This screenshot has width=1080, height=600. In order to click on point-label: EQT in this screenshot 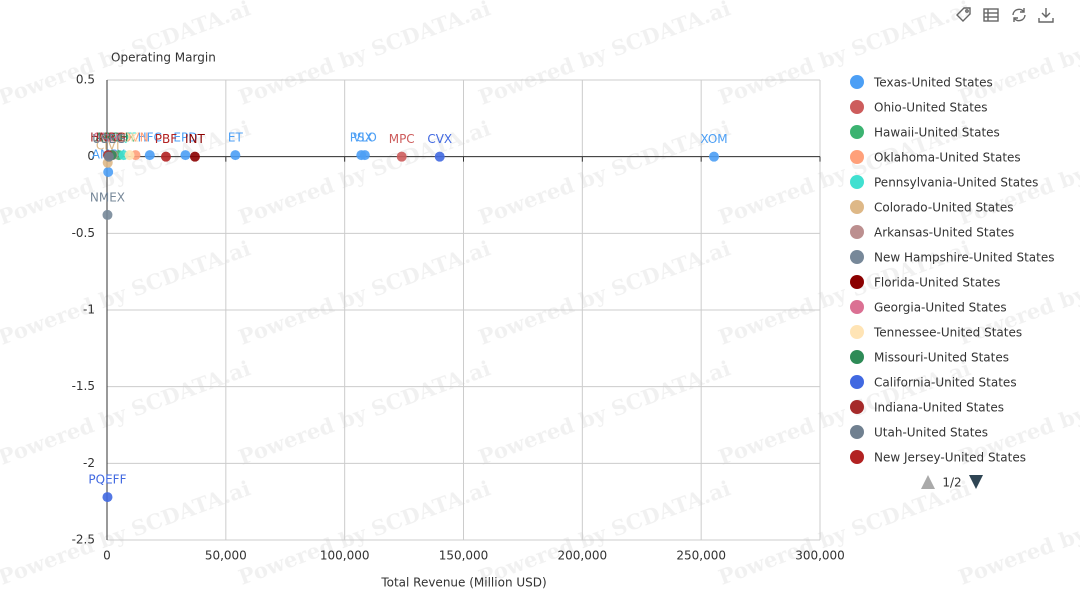, I will do `click(123, 138)`.